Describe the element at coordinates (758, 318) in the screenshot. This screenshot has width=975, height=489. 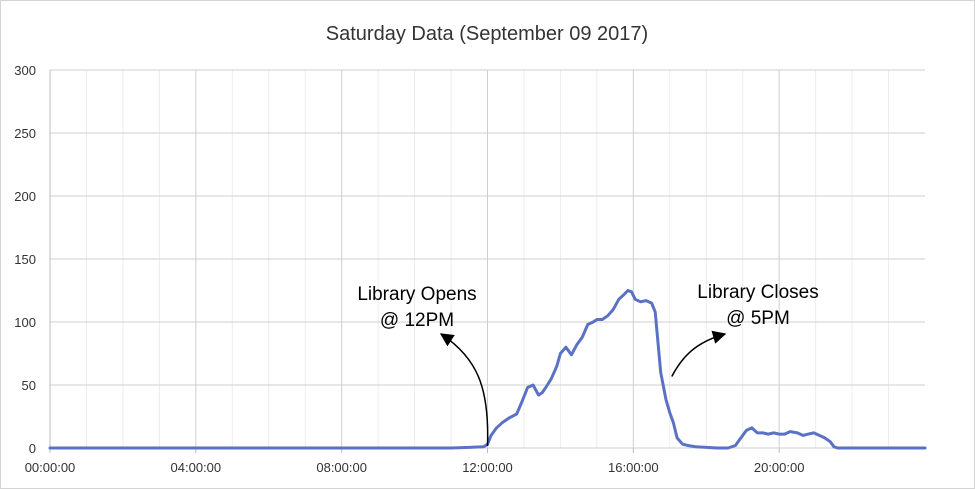
I see `annotation-closes-line2: @ 5PM` at that location.